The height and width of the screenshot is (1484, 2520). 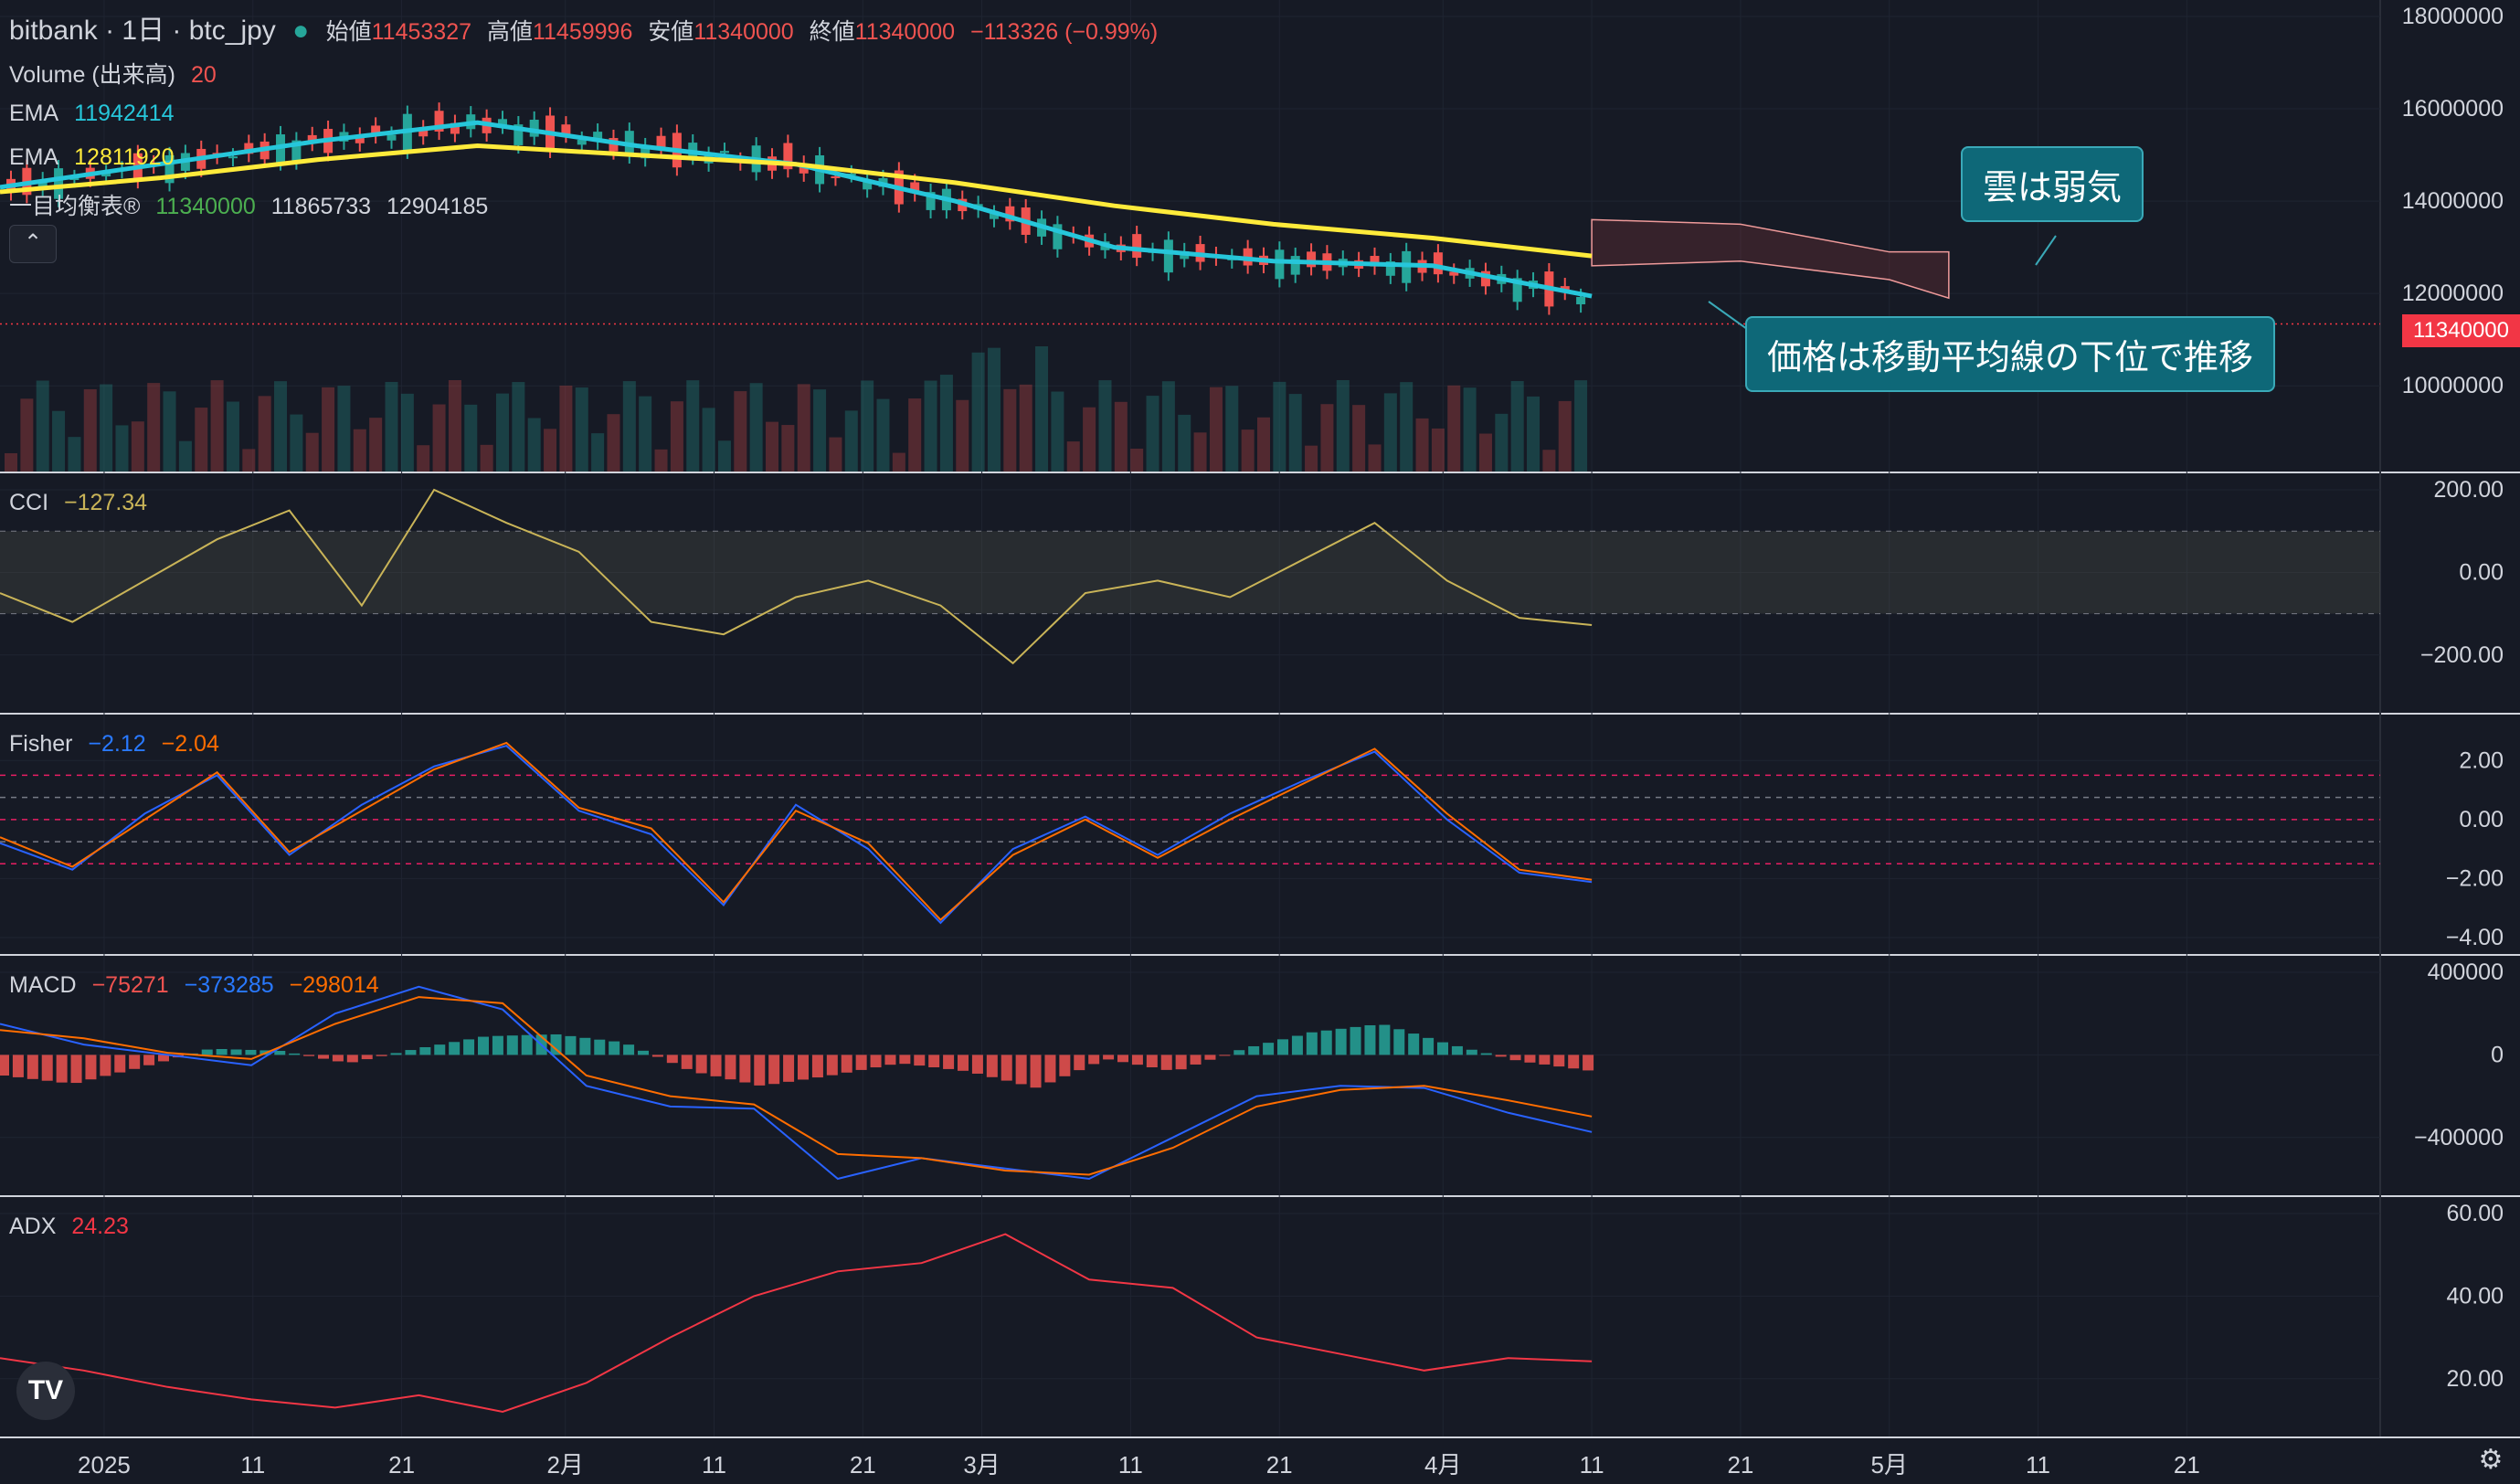 I want to click on volume-legend: Volume (出来高) 20, so click(x=117, y=73).